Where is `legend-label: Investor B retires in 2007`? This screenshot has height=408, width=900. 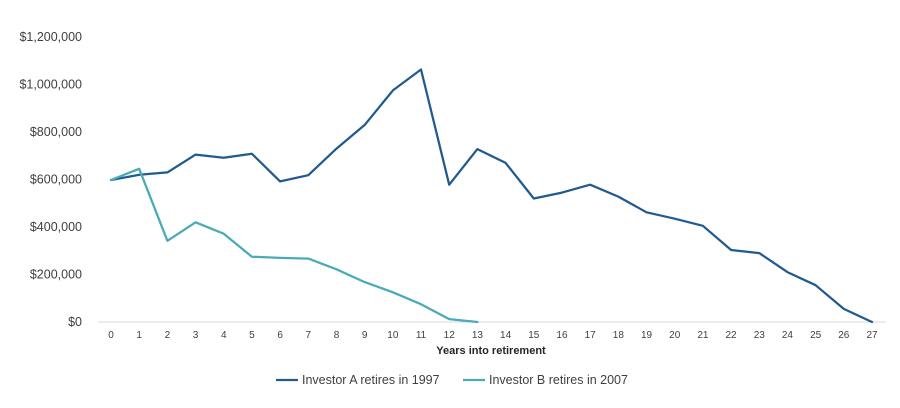
legend-label: Investor B retires in 2007 is located at coordinates (558, 380).